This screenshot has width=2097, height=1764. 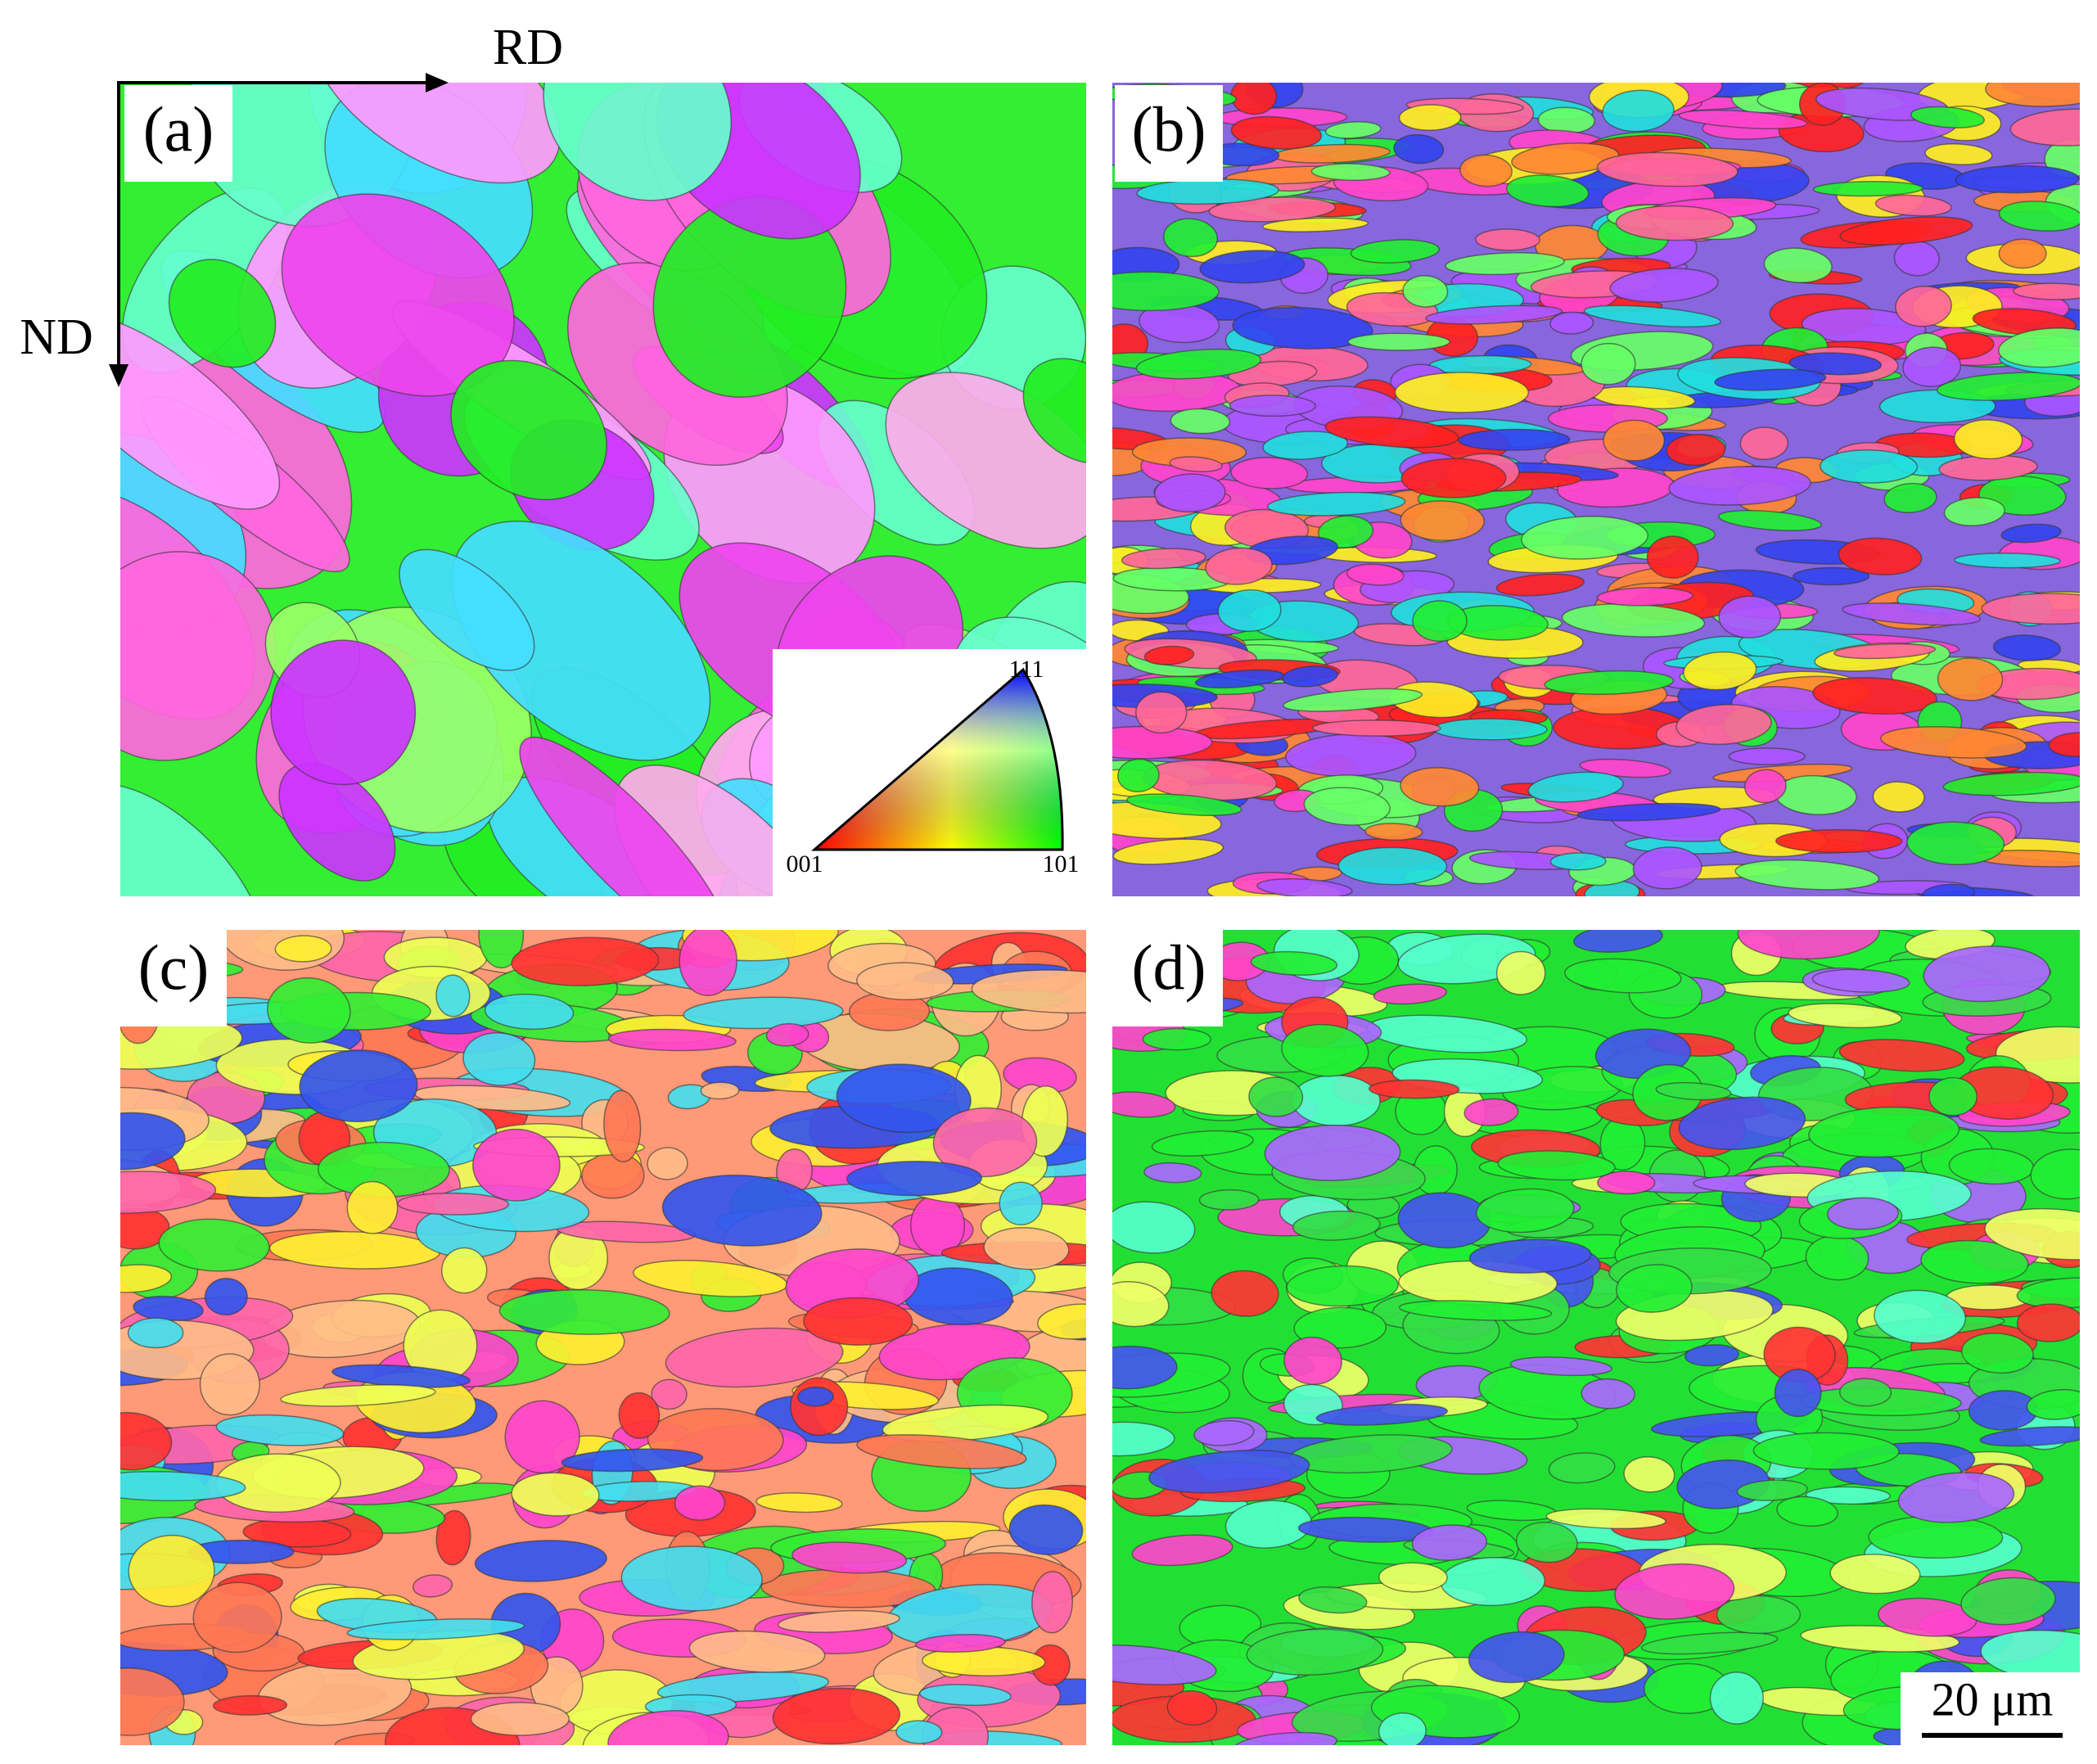 What do you see at coordinates (1169, 967) in the screenshot?
I see `panel-label: (d)` at bounding box center [1169, 967].